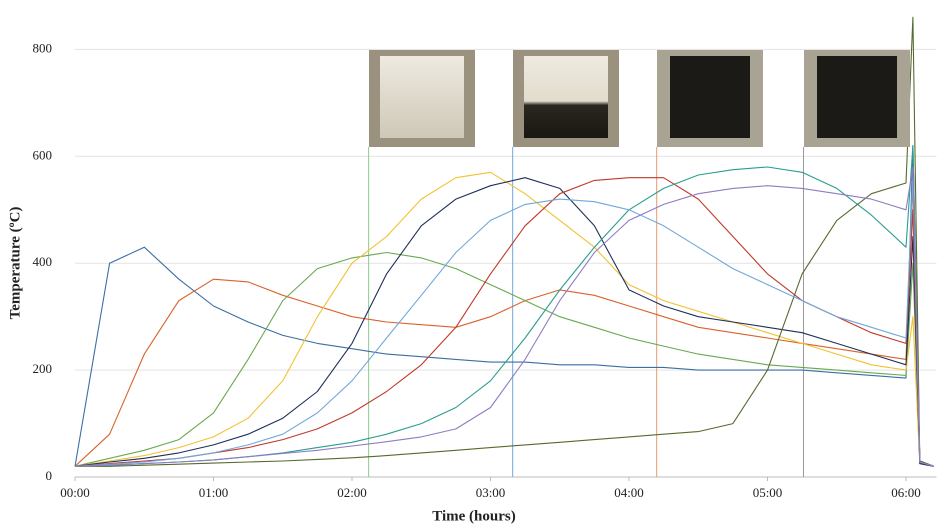  I want to click on y-tick-label: 0, so click(49, 475).